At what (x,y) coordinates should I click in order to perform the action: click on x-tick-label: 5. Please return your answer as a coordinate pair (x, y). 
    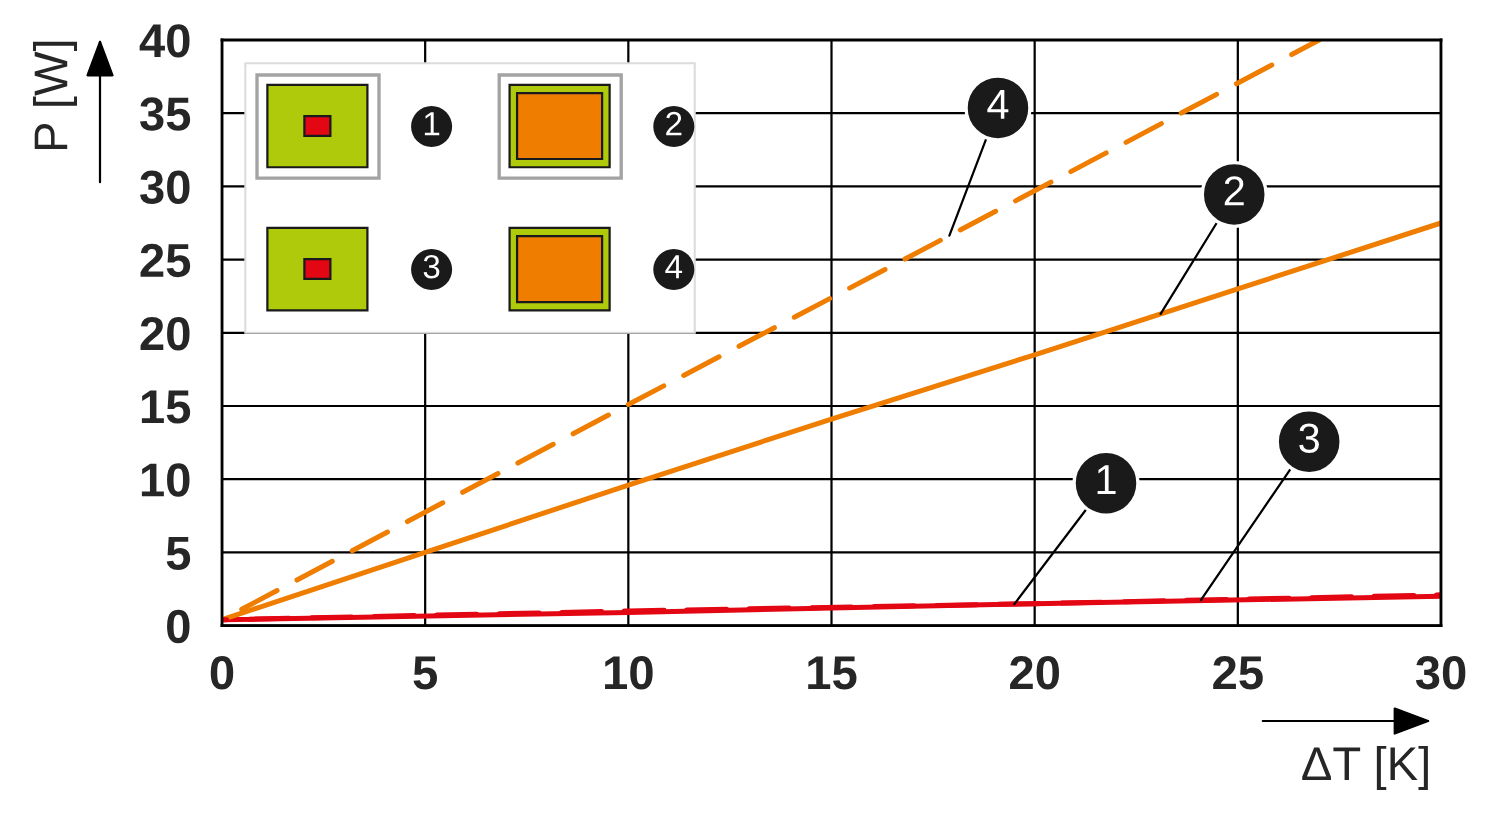
    Looking at the image, I should click on (425, 673).